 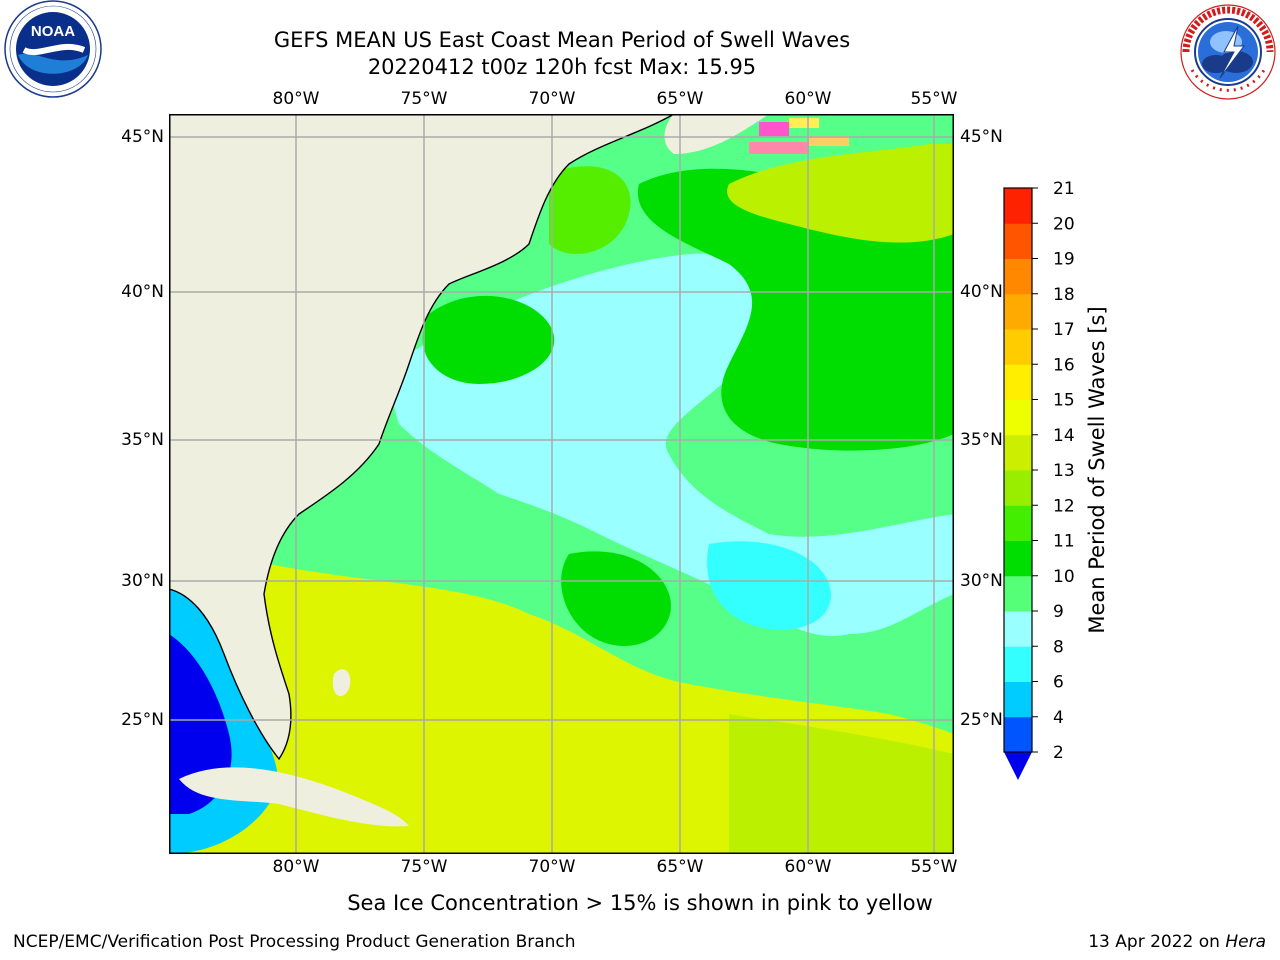 What do you see at coordinates (1245, 942) in the screenshot?
I see `run-machine: Hera` at bounding box center [1245, 942].